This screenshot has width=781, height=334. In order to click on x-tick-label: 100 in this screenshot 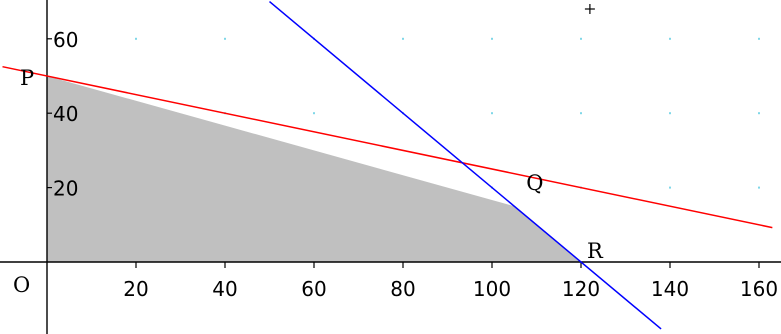, I will do `click(492, 289)`.